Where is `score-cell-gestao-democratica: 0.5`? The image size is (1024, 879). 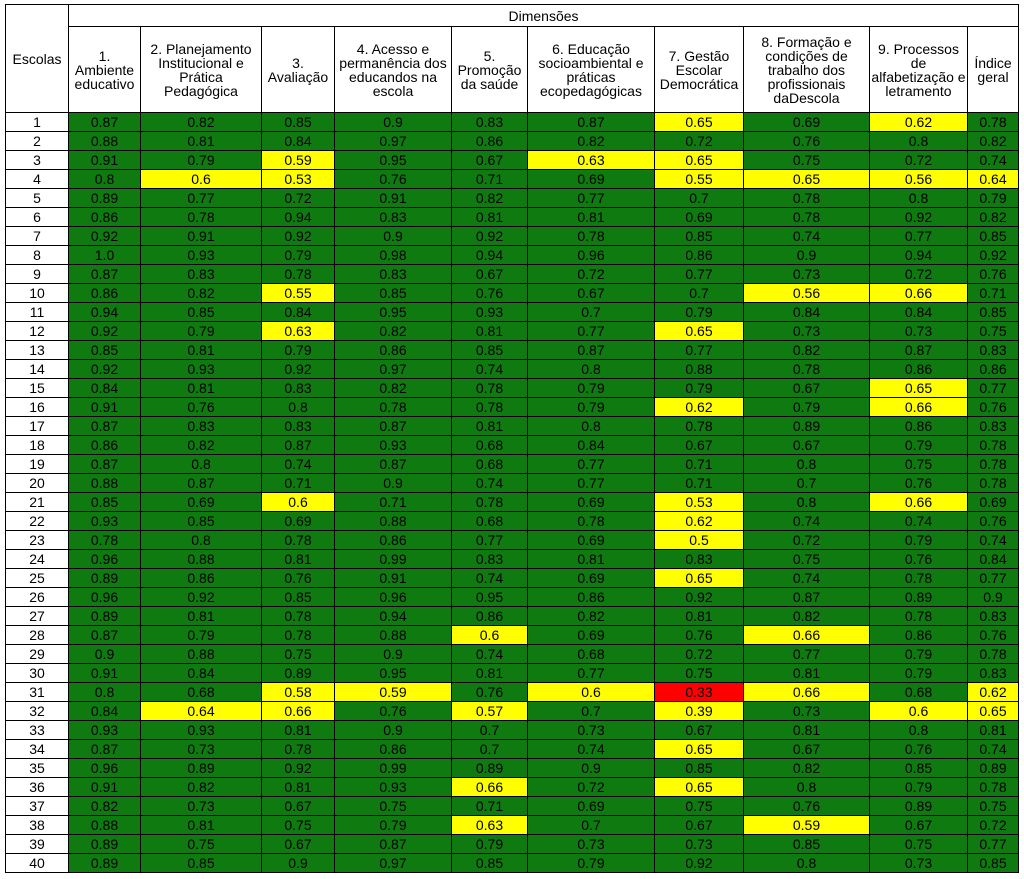 score-cell-gestao-democratica: 0.5 is located at coordinates (699, 540).